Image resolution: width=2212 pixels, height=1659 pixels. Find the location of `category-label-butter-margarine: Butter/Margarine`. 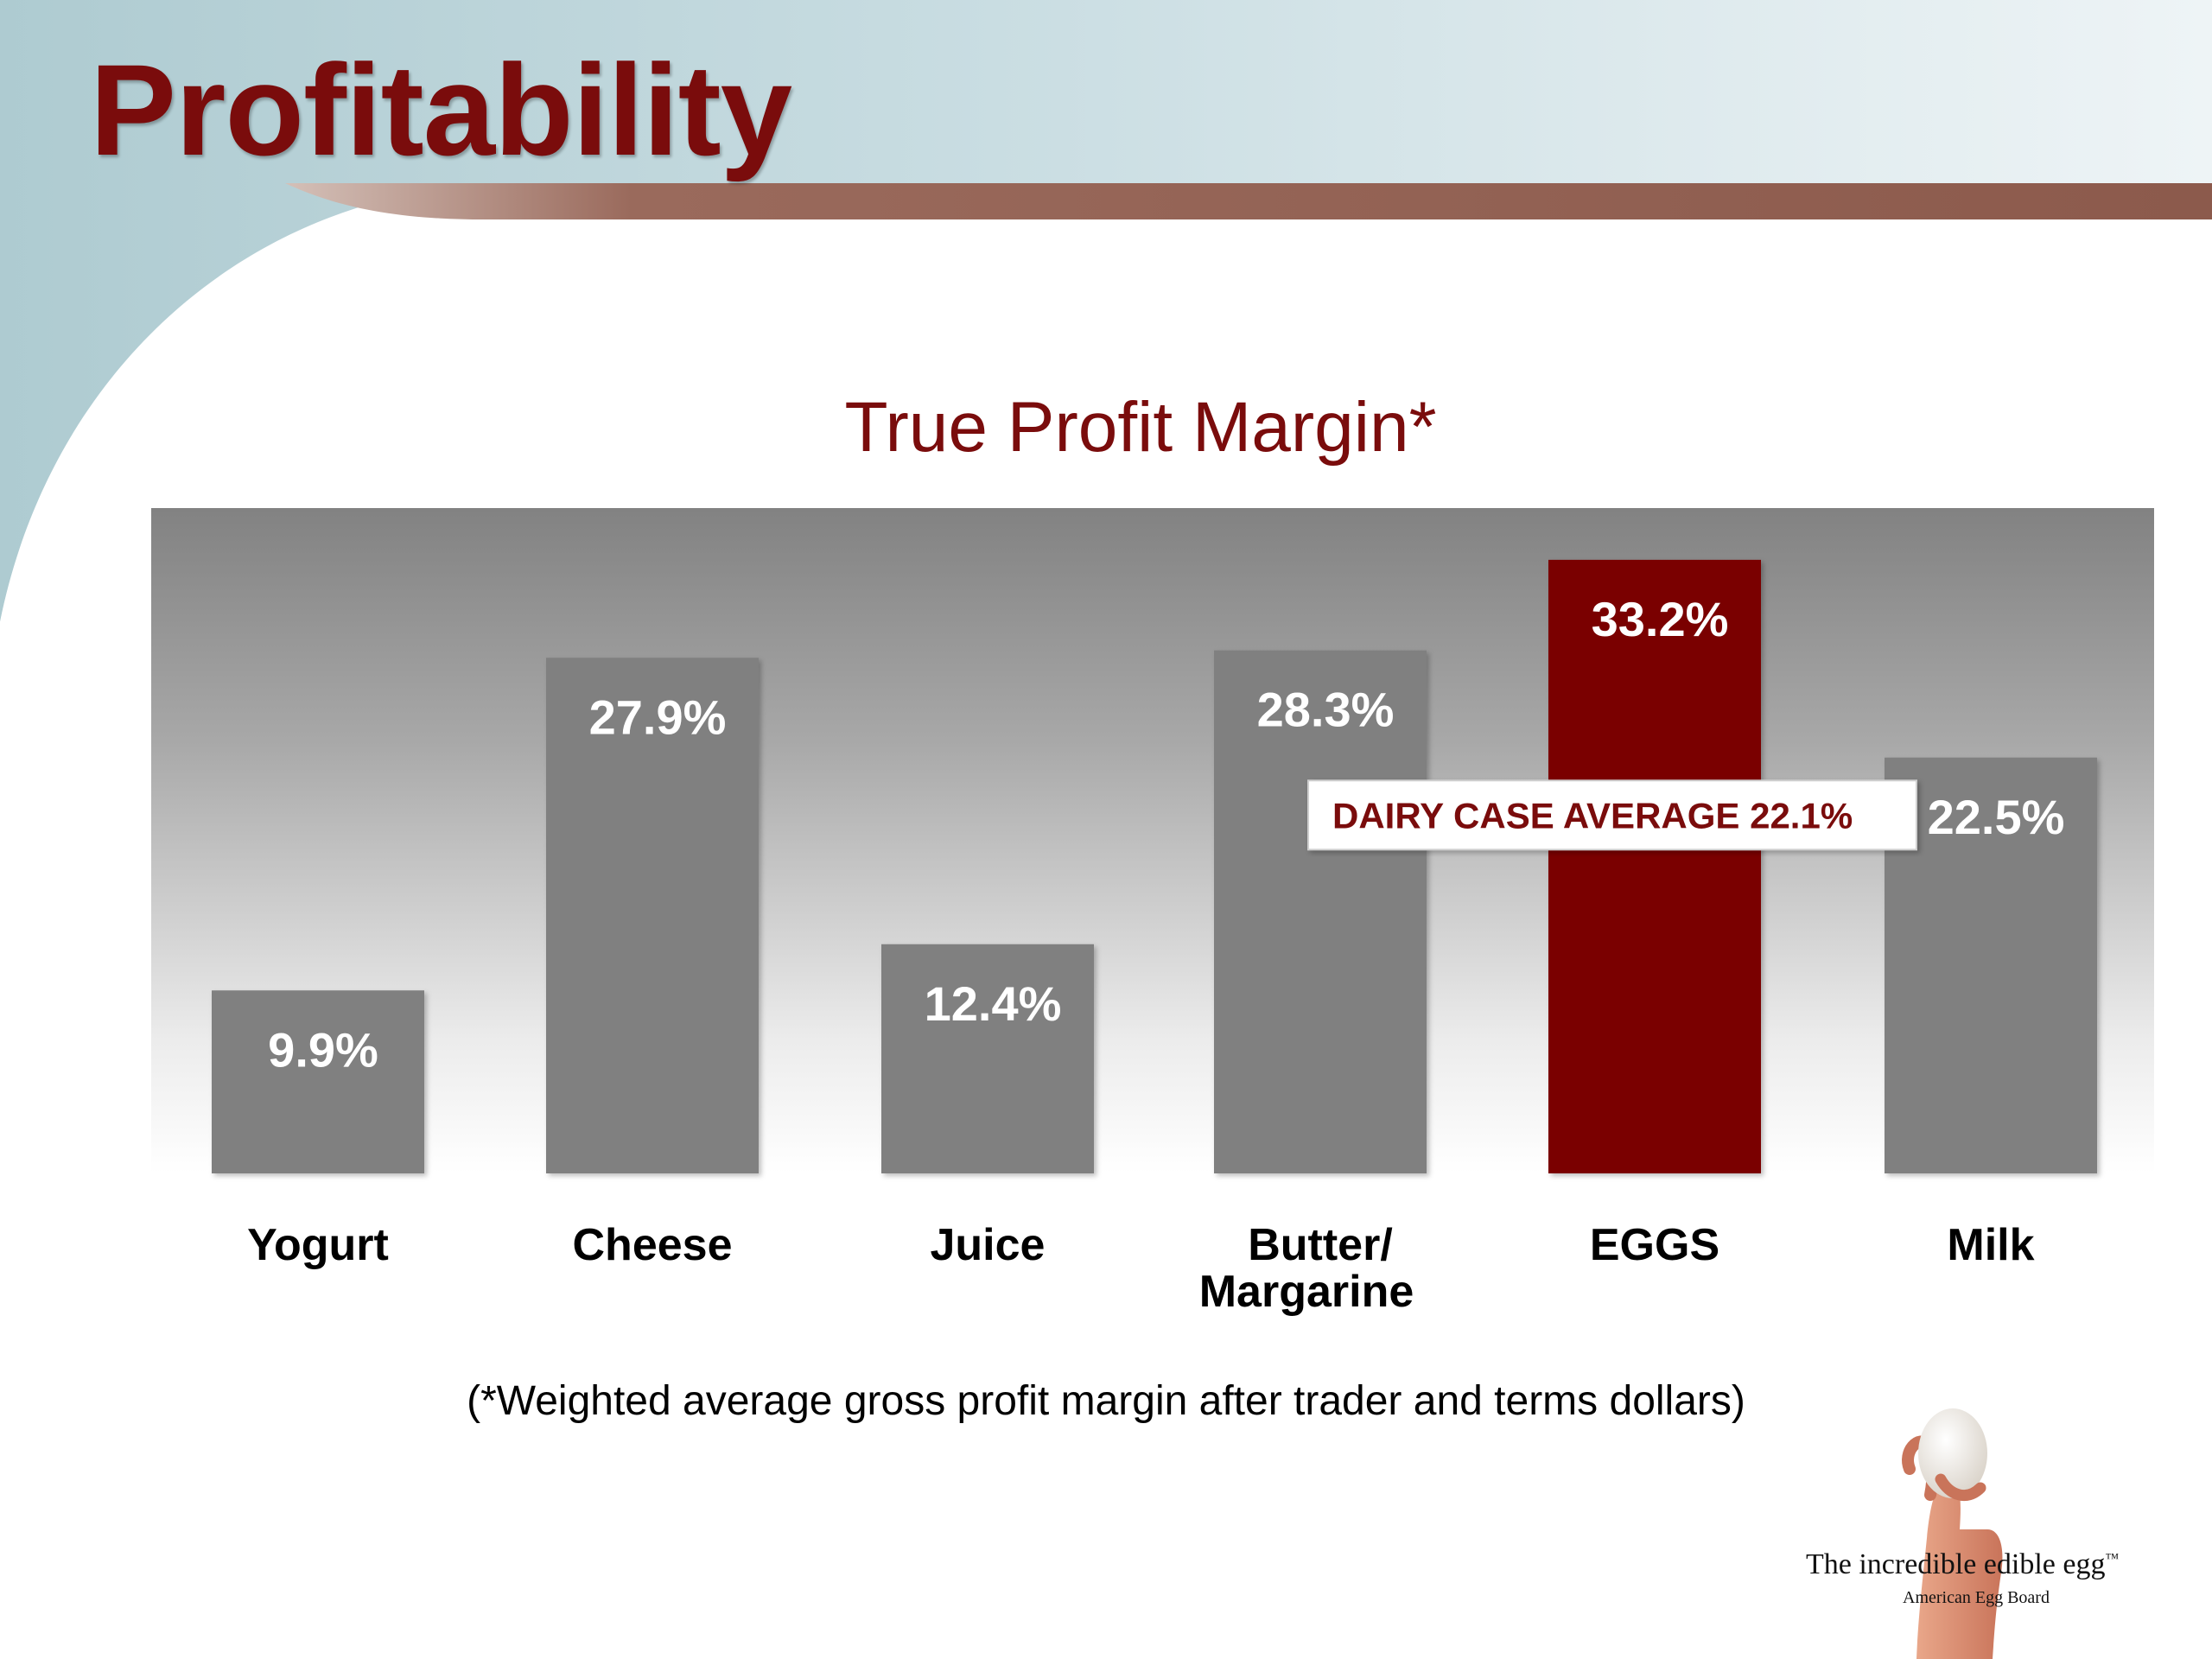

category-label-butter-margarine: Butter/Margarine is located at coordinates (1306, 1268).